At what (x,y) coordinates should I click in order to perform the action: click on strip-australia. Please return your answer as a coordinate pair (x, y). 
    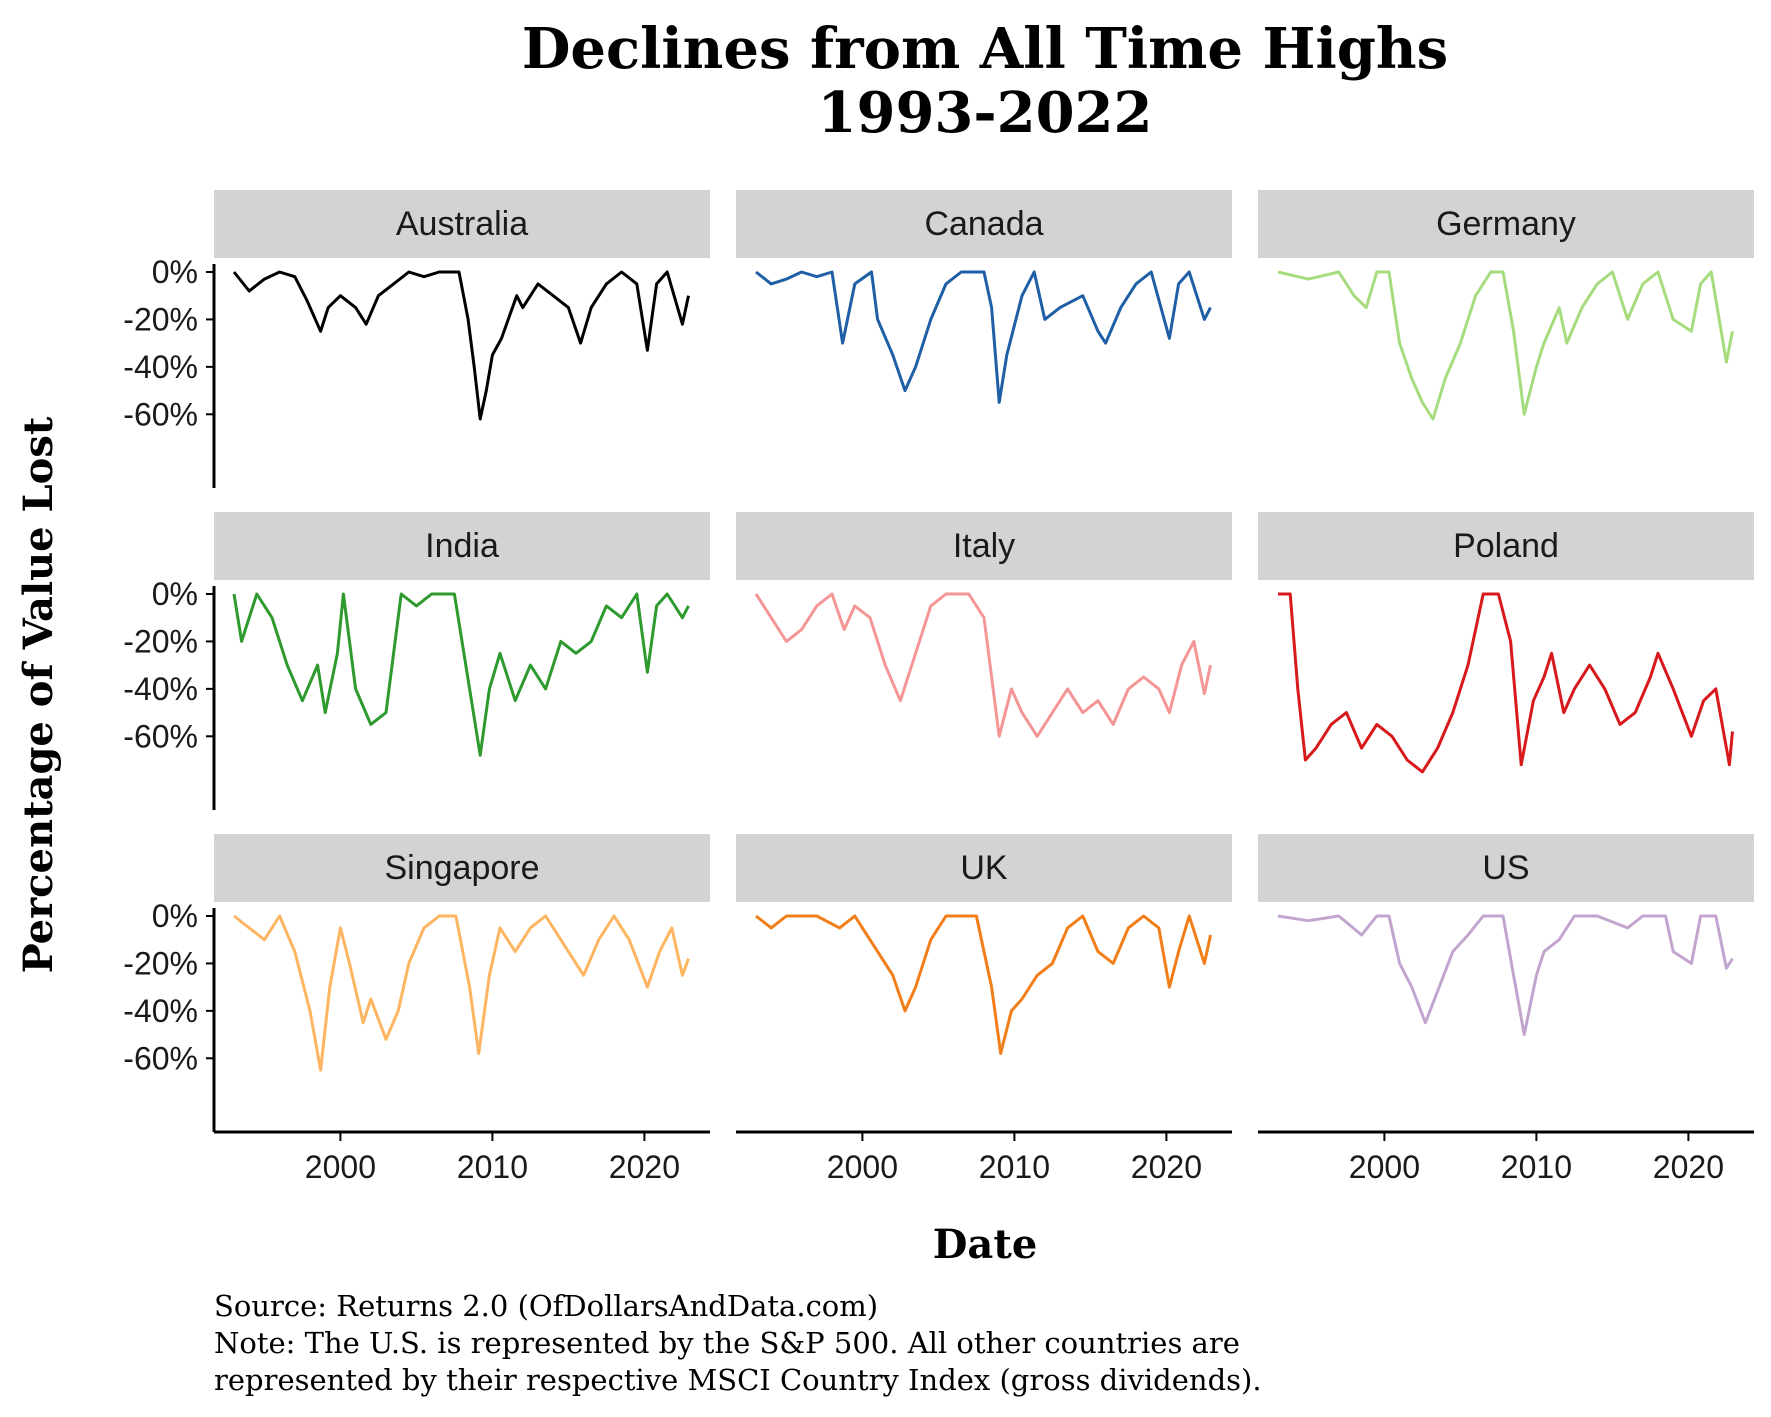
    Looking at the image, I should click on (462, 224).